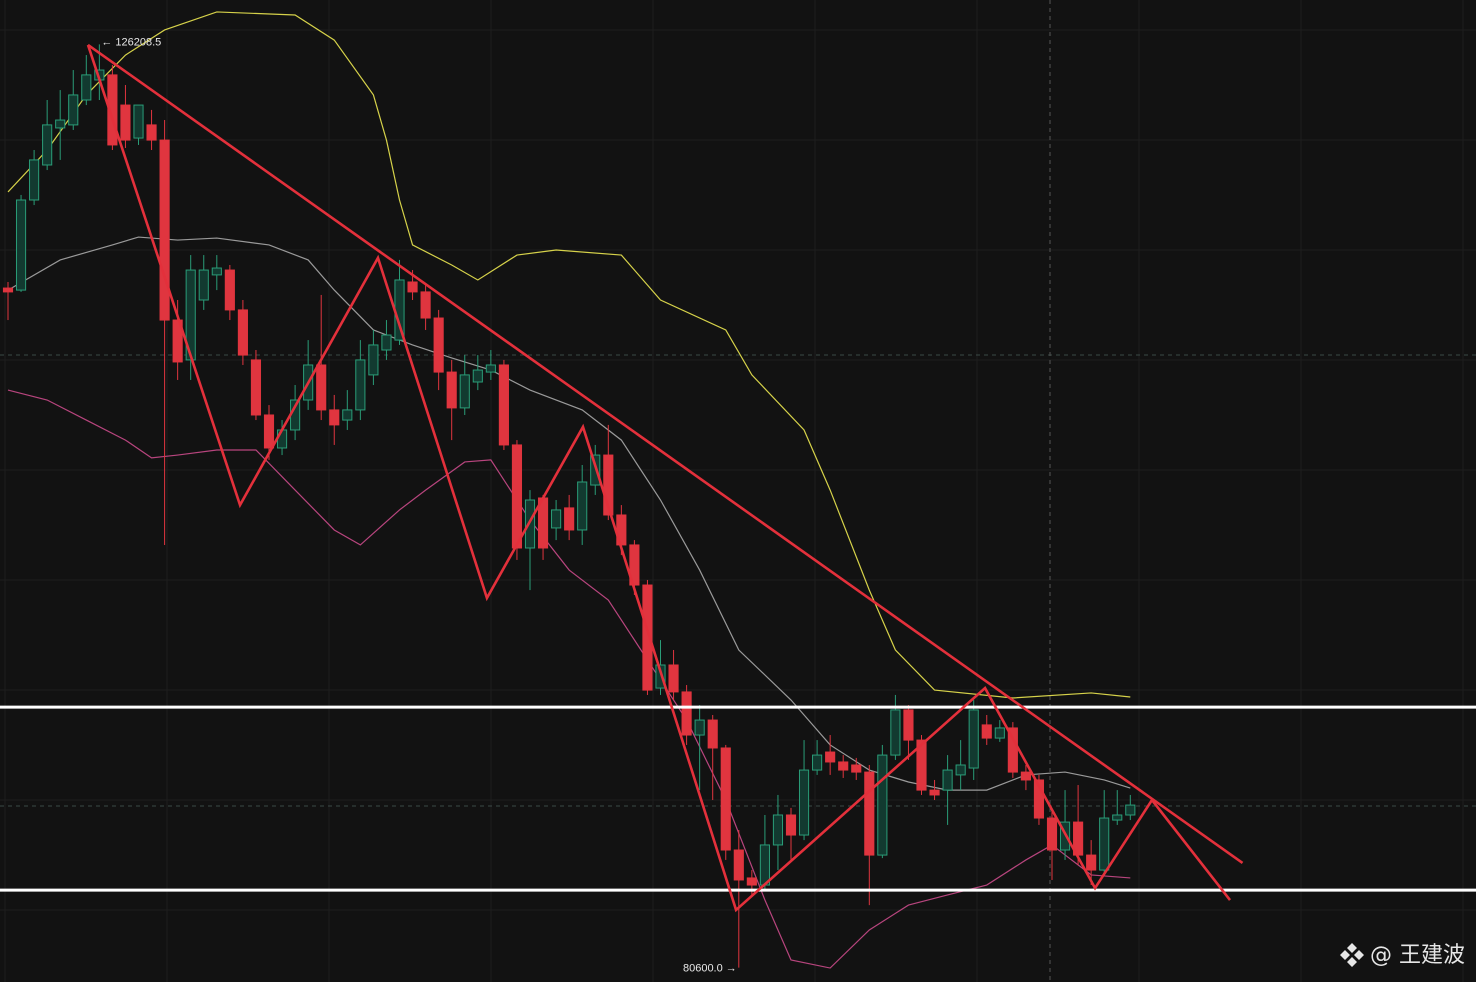 This screenshot has width=1476, height=982. I want to click on watermark: @ 王建波, so click(1417, 955).